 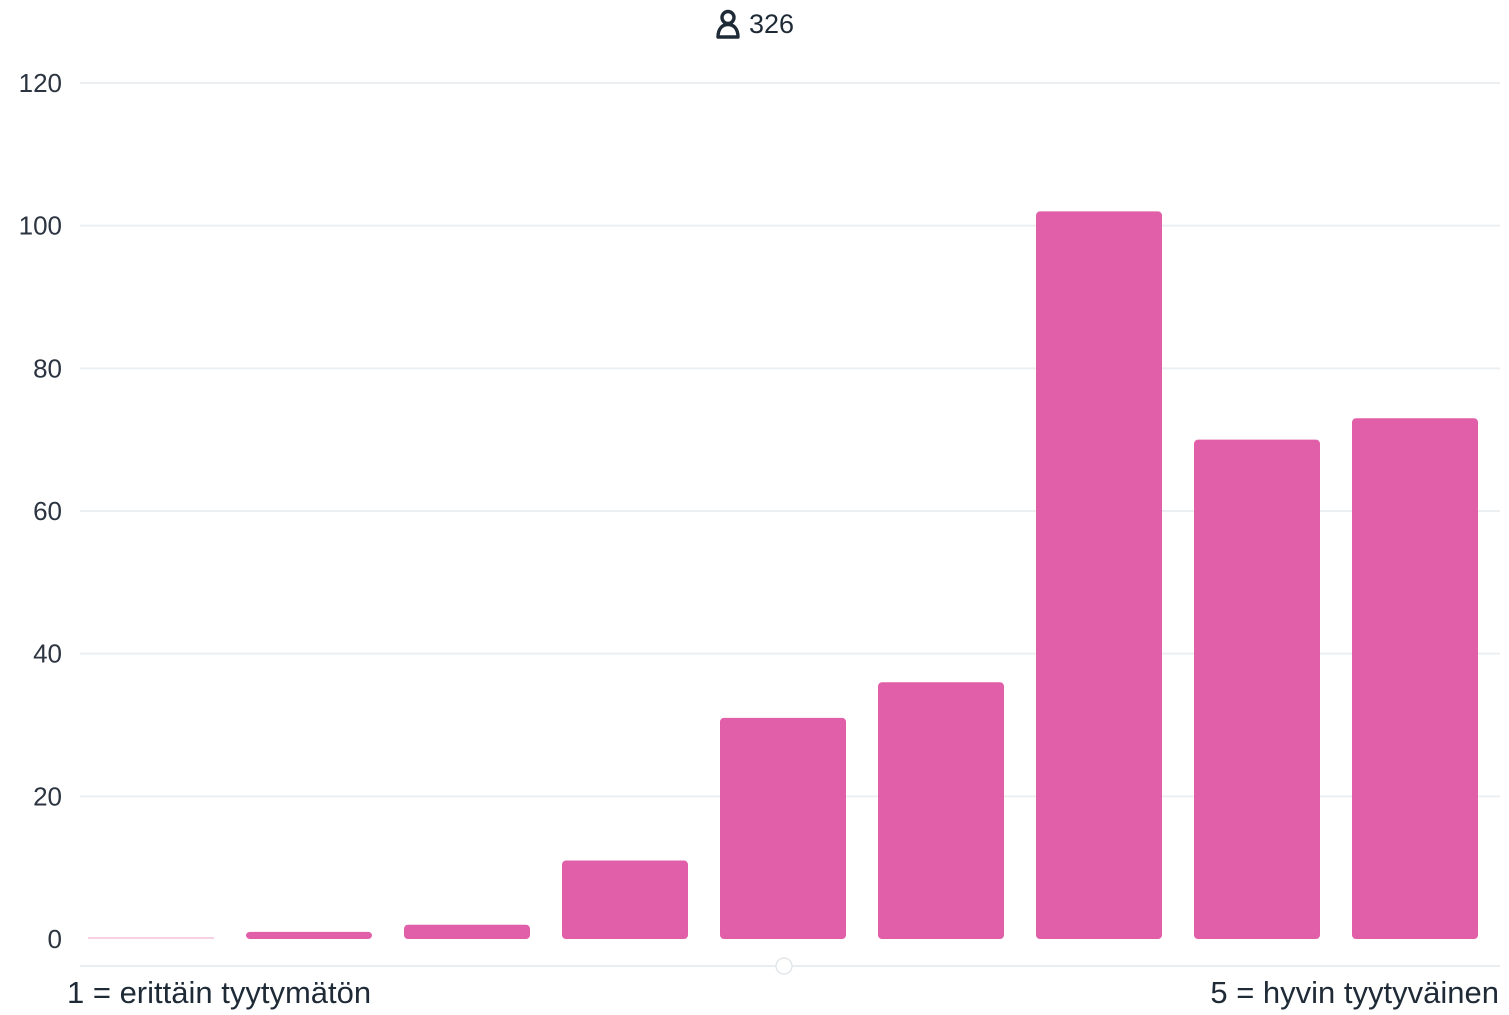 I want to click on x-label-left: 1 = erittäin tyytymätön, so click(x=219, y=992).